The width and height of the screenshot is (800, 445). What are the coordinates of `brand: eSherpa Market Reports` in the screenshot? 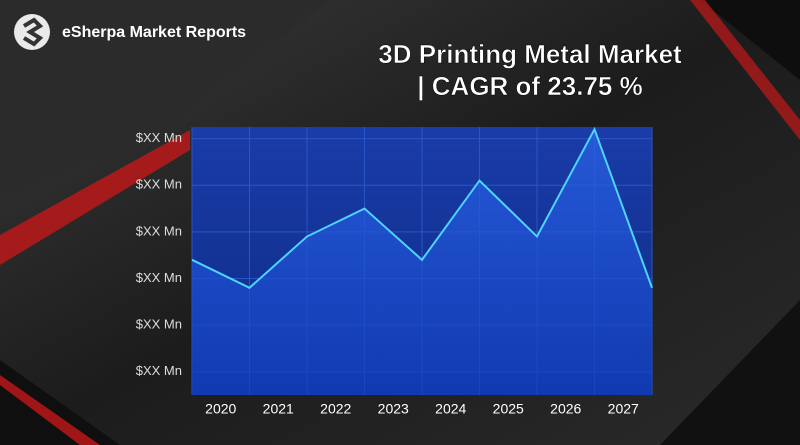 It's located at (154, 32).